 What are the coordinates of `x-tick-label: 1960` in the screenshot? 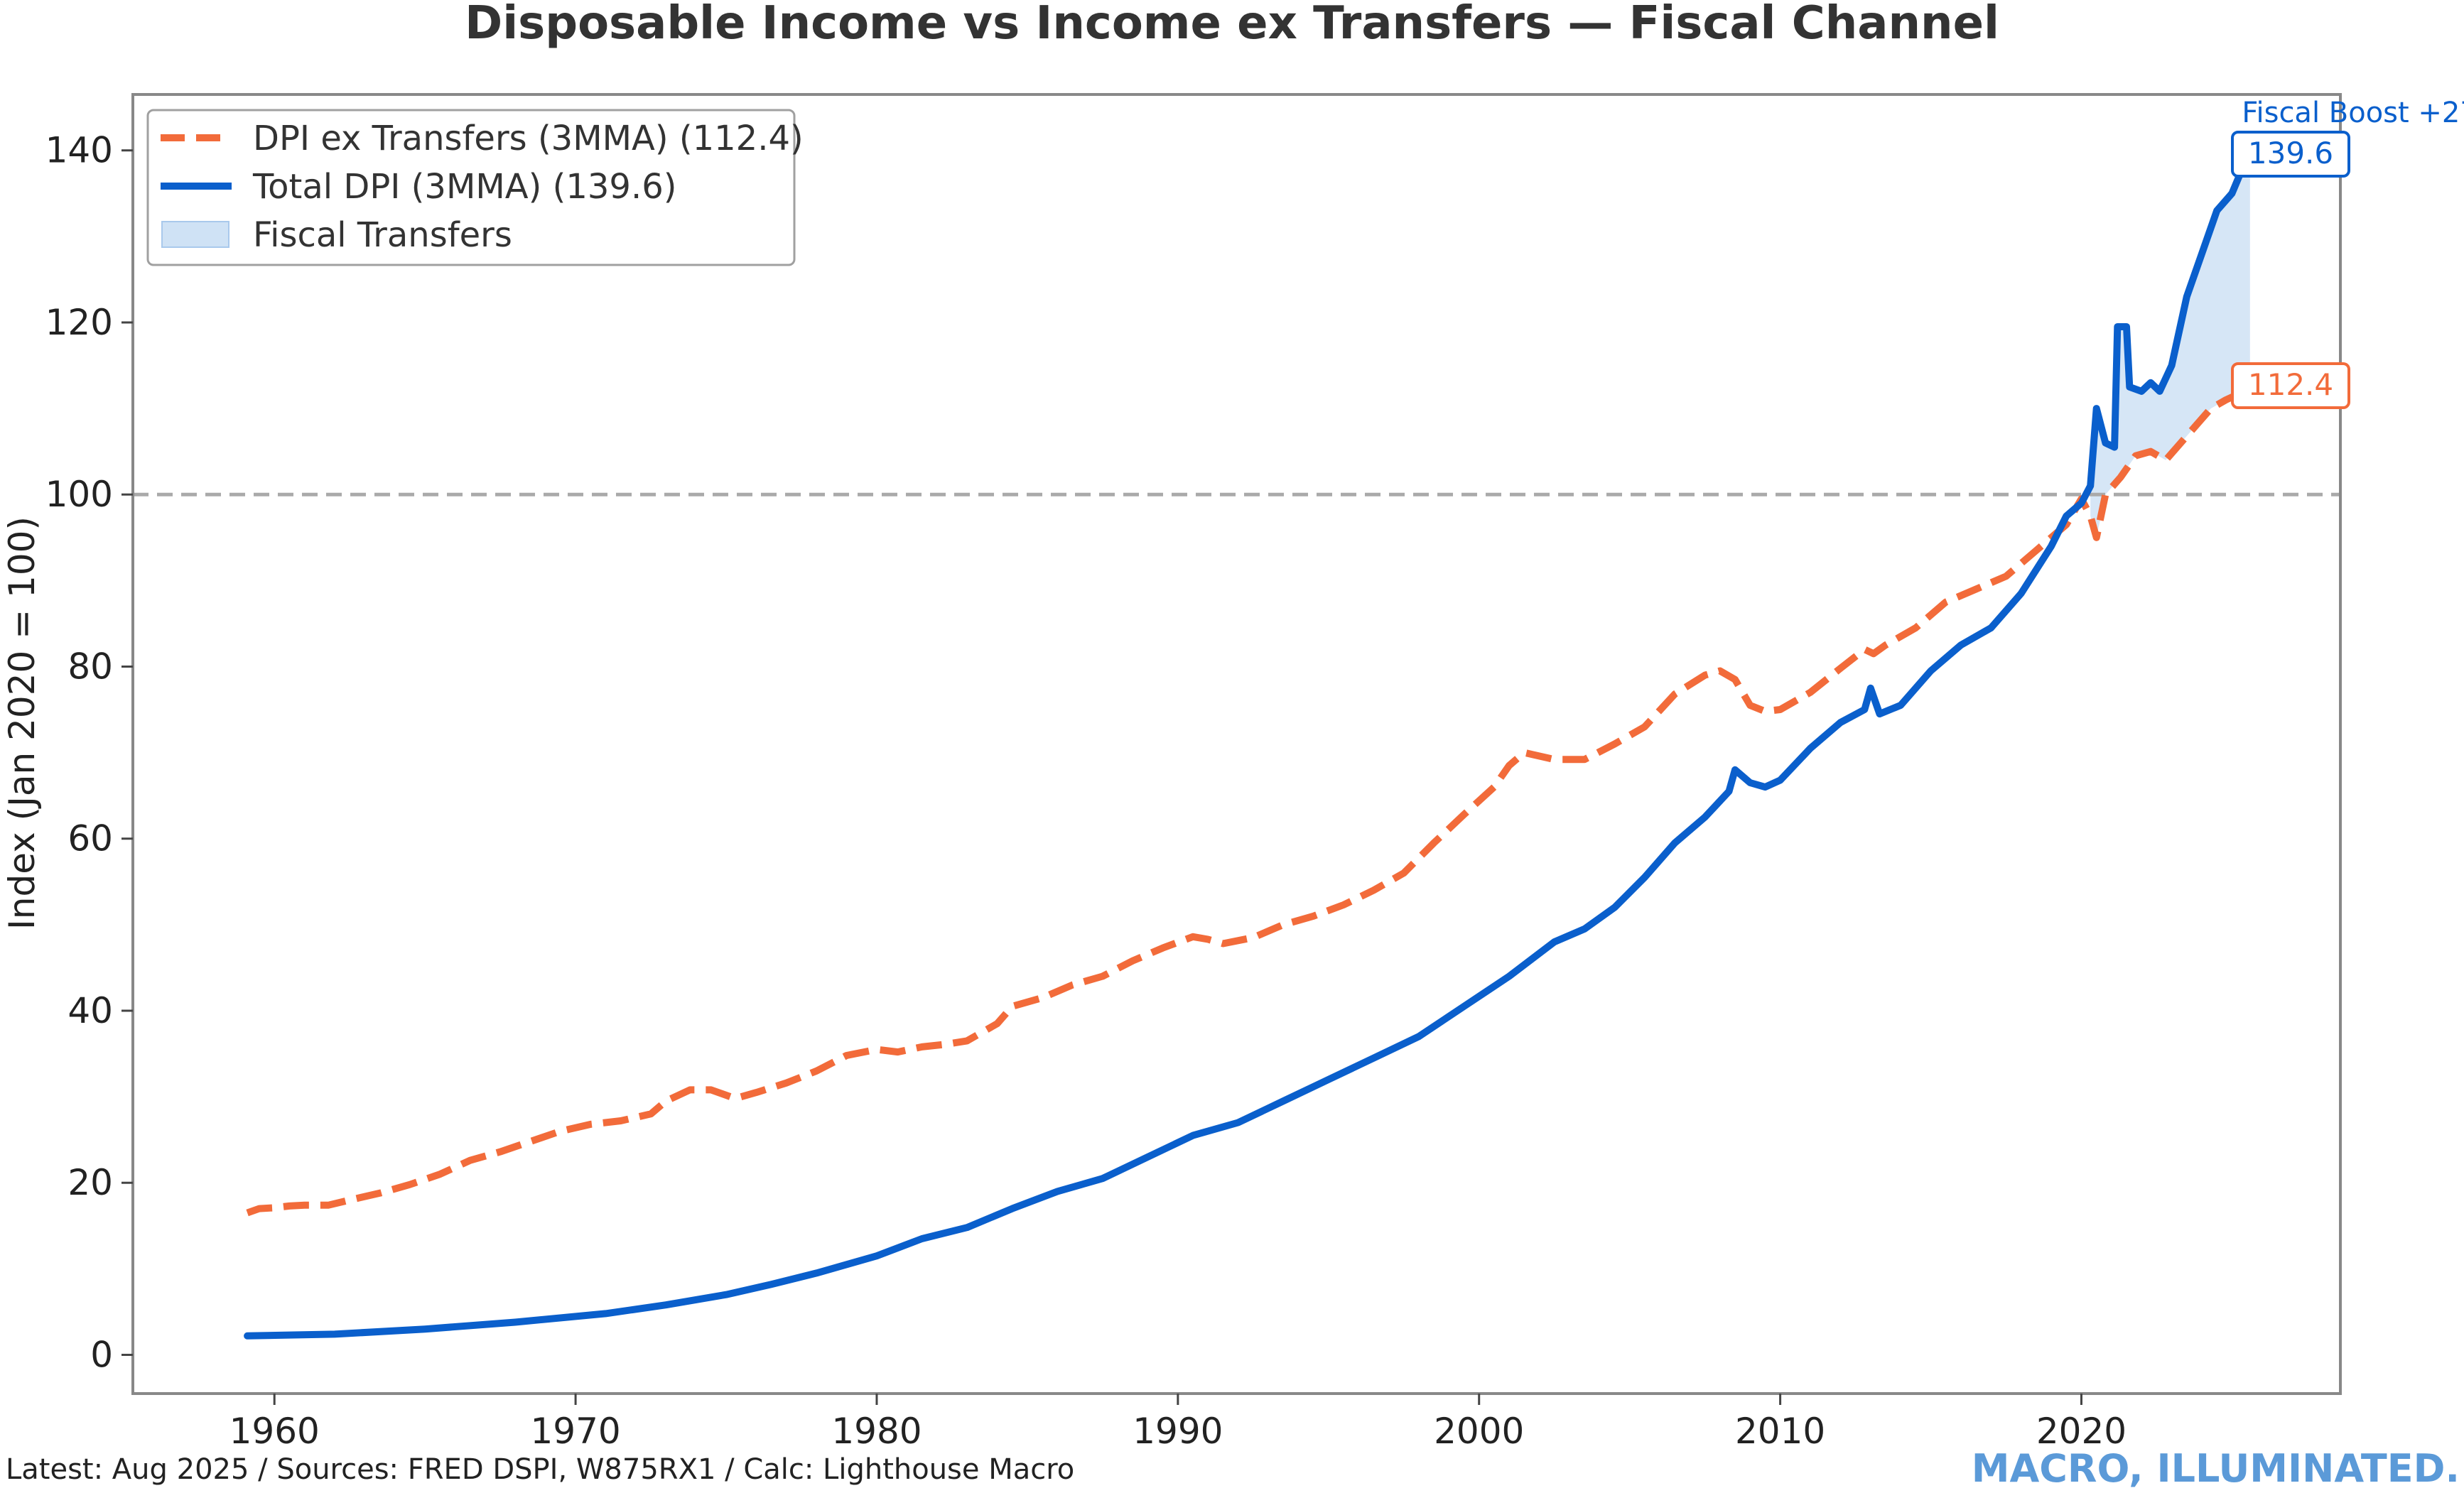 It's located at (274, 1431).